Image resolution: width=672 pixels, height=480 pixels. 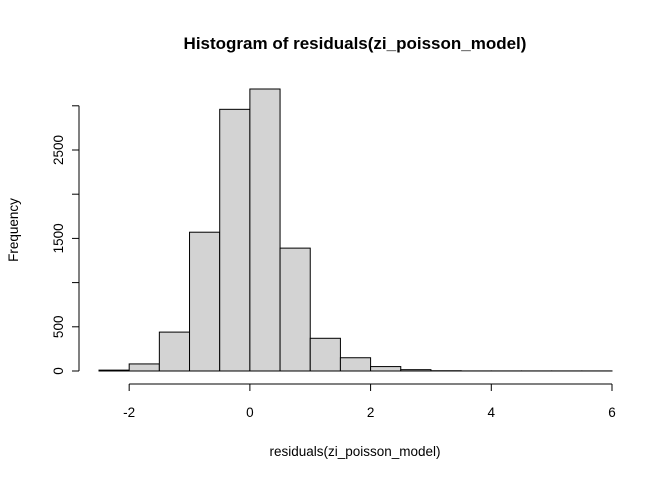 What do you see at coordinates (369, 401) in the screenshot?
I see `x-axis: -2 0 2 4 6` at bounding box center [369, 401].